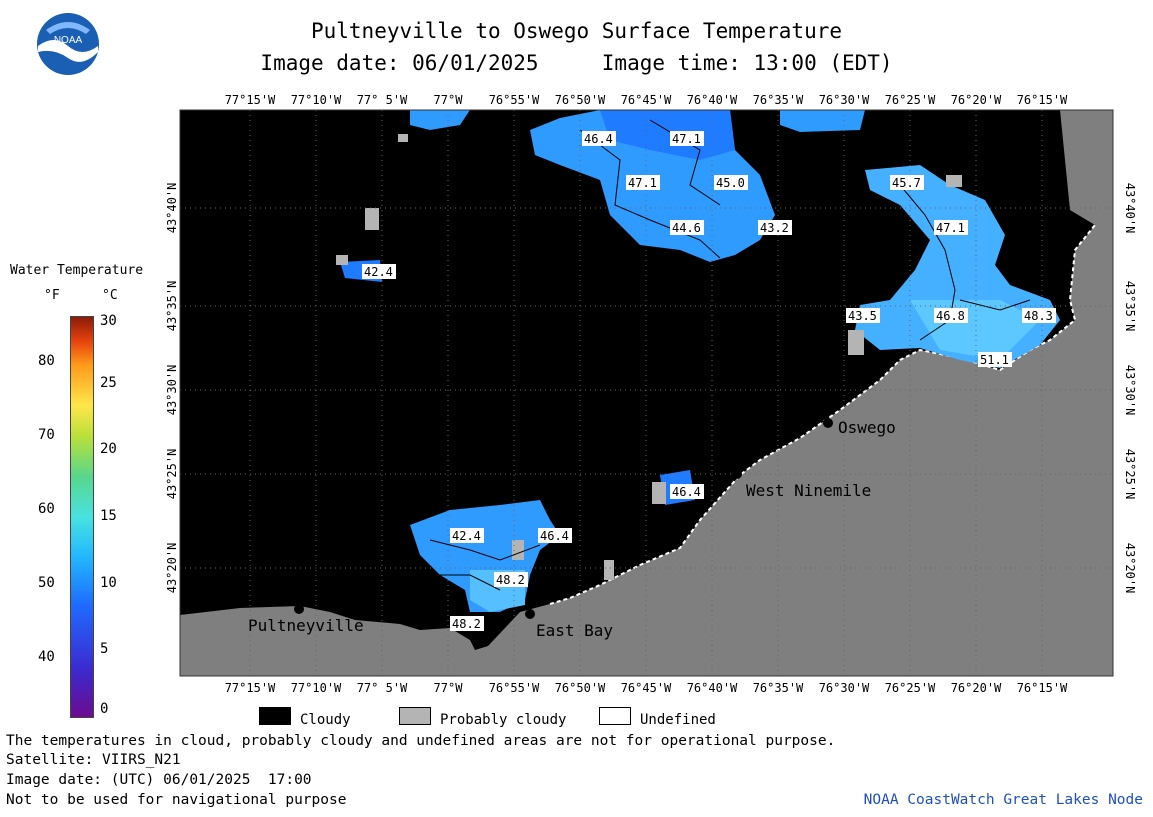  I want to click on place-label-east-bay: East Bay, so click(574, 630).